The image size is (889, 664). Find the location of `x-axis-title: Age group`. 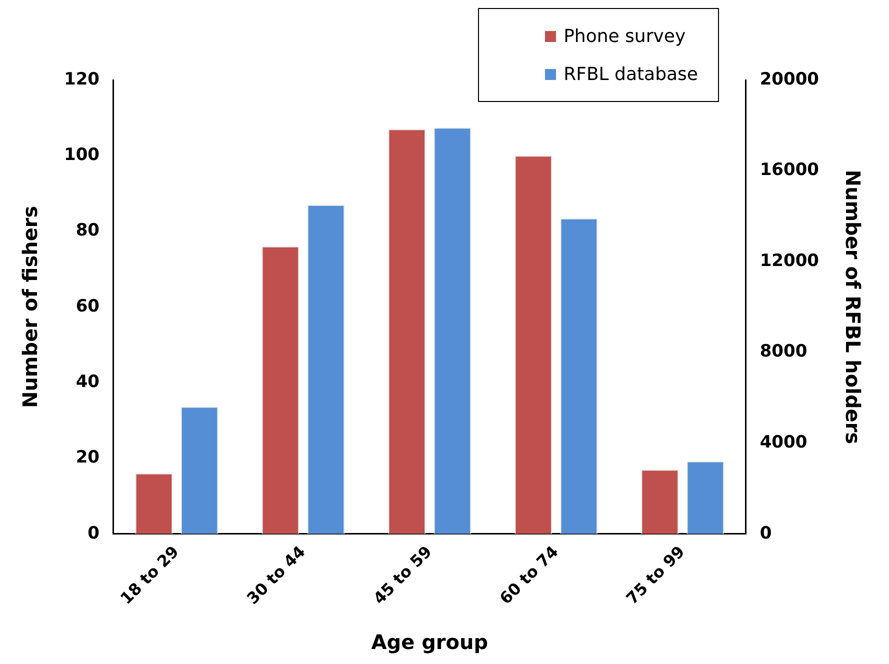

x-axis-title: Age group is located at coordinates (429, 642).